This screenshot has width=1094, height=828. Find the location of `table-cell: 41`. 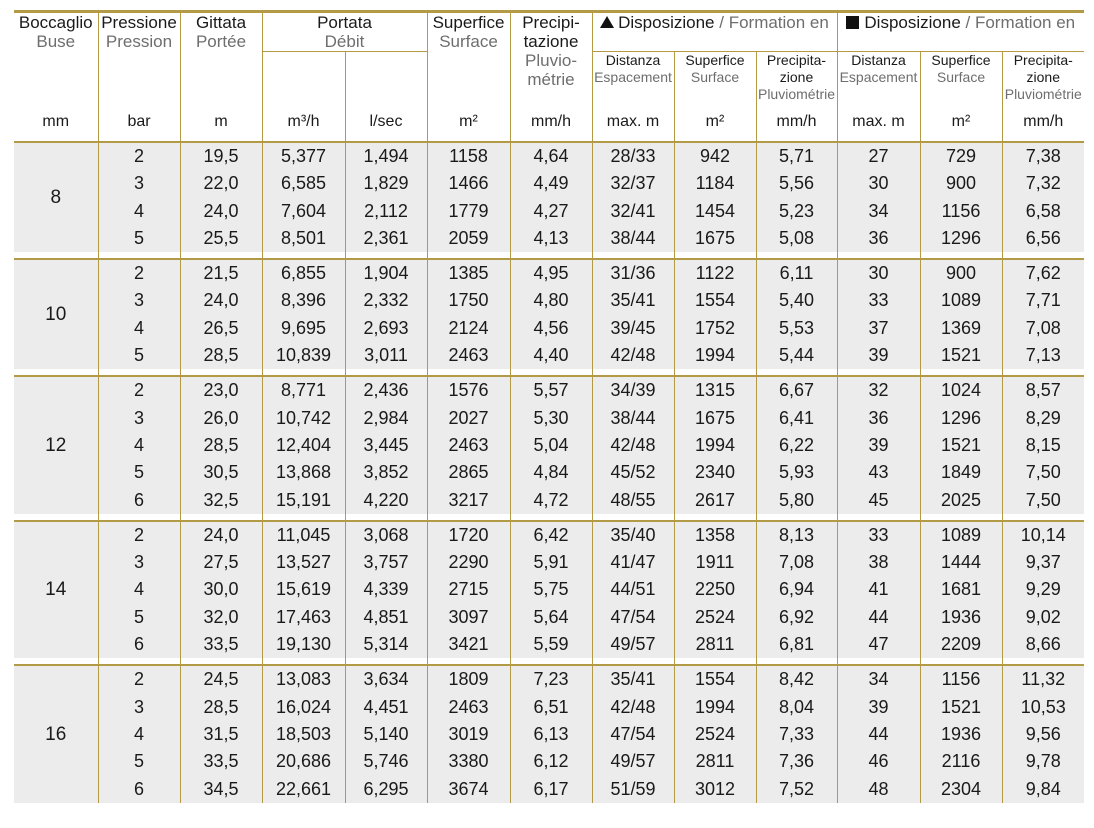

table-cell: 41 is located at coordinates (878, 589).